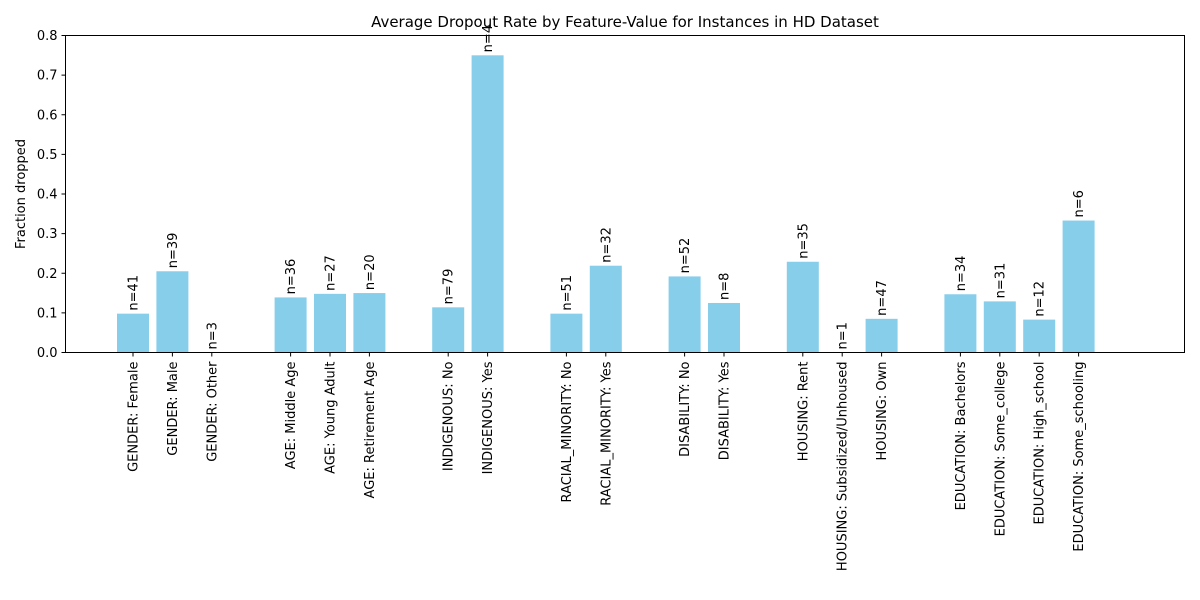 The image size is (1200, 600). What do you see at coordinates (567, 431) in the screenshot?
I see `x-tick-label: RACIAL_MINORITY: No` at bounding box center [567, 431].